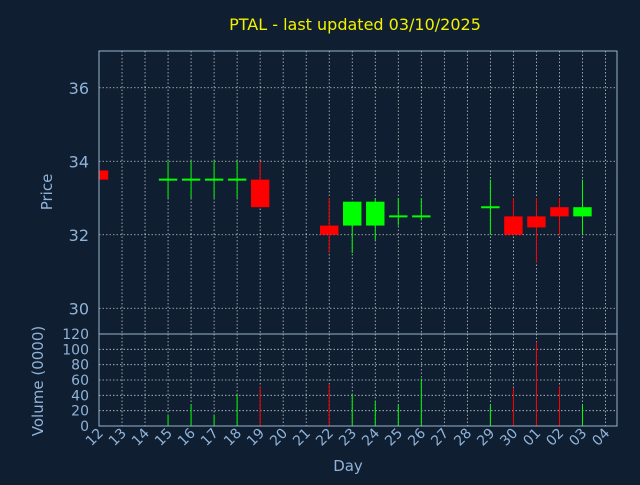 Image resolution: width=640 pixels, height=485 pixels. I want to click on volume-tick-label: 100, so click(75, 350).